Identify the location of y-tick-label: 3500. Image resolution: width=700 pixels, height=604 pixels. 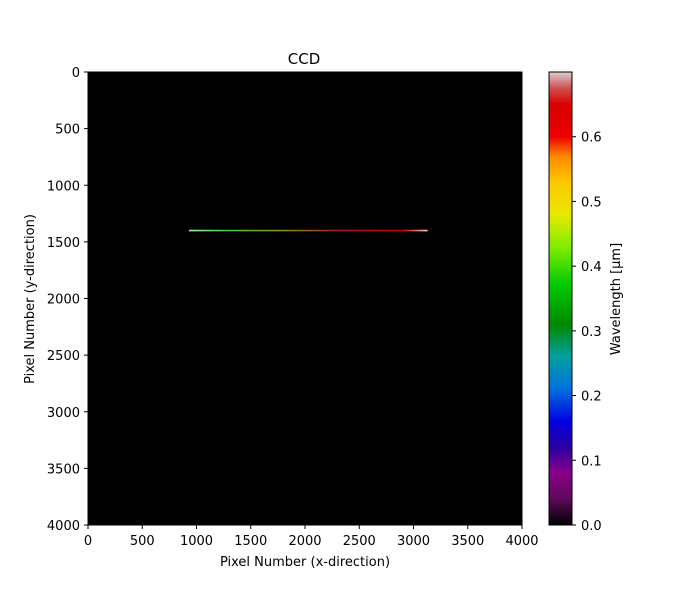
(63, 469).